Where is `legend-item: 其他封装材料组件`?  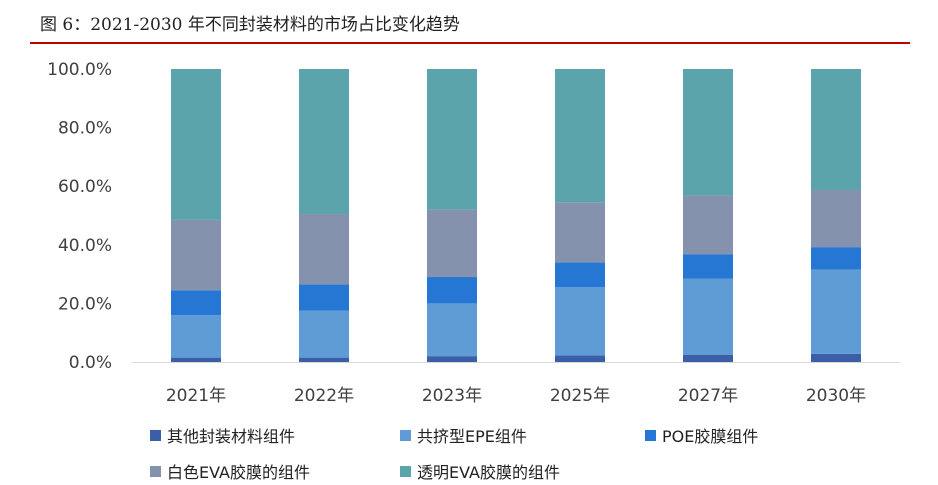
legend-item: 其他封装材料组件 is located at coordinates (222, 435).